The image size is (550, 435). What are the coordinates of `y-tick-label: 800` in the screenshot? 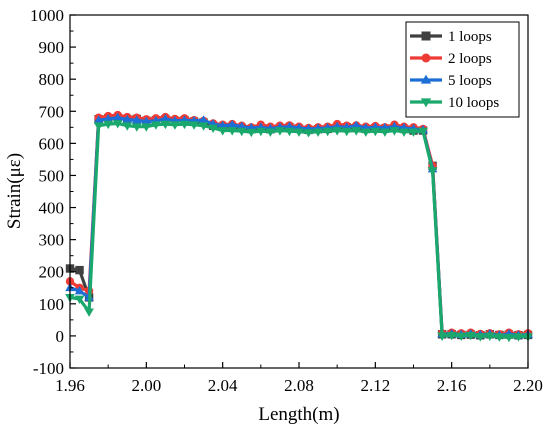 It's located at (52, 79).